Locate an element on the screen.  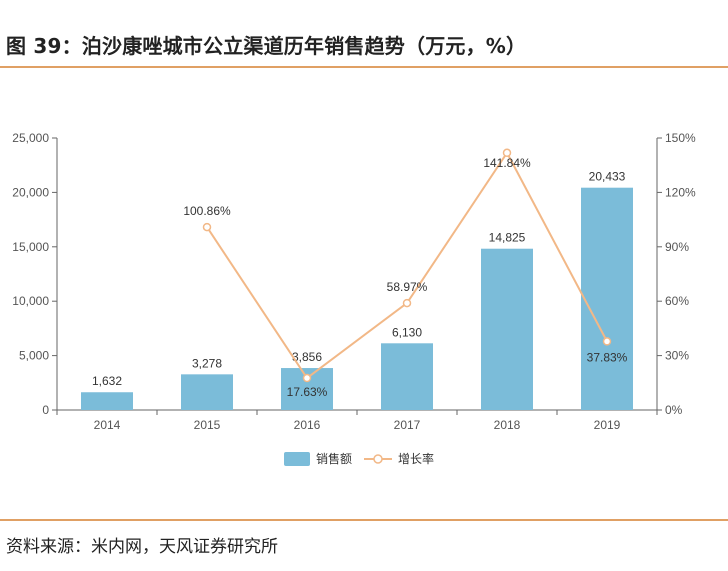
left-y-tick-label: 0 is located at coordinates (45, 410).